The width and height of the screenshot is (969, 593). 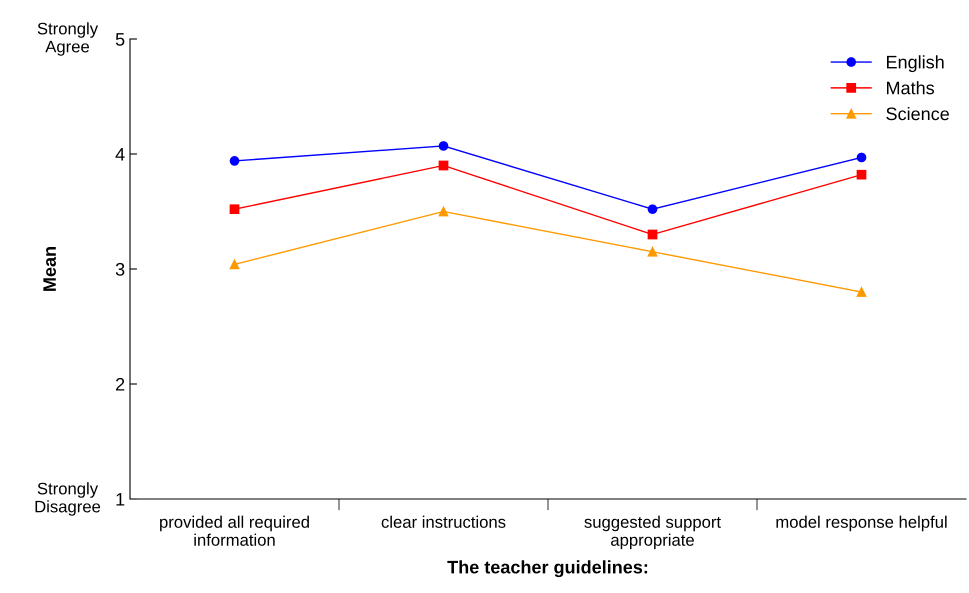 I want to click on text: Strongly Disagree, so click(x=68, y=499).